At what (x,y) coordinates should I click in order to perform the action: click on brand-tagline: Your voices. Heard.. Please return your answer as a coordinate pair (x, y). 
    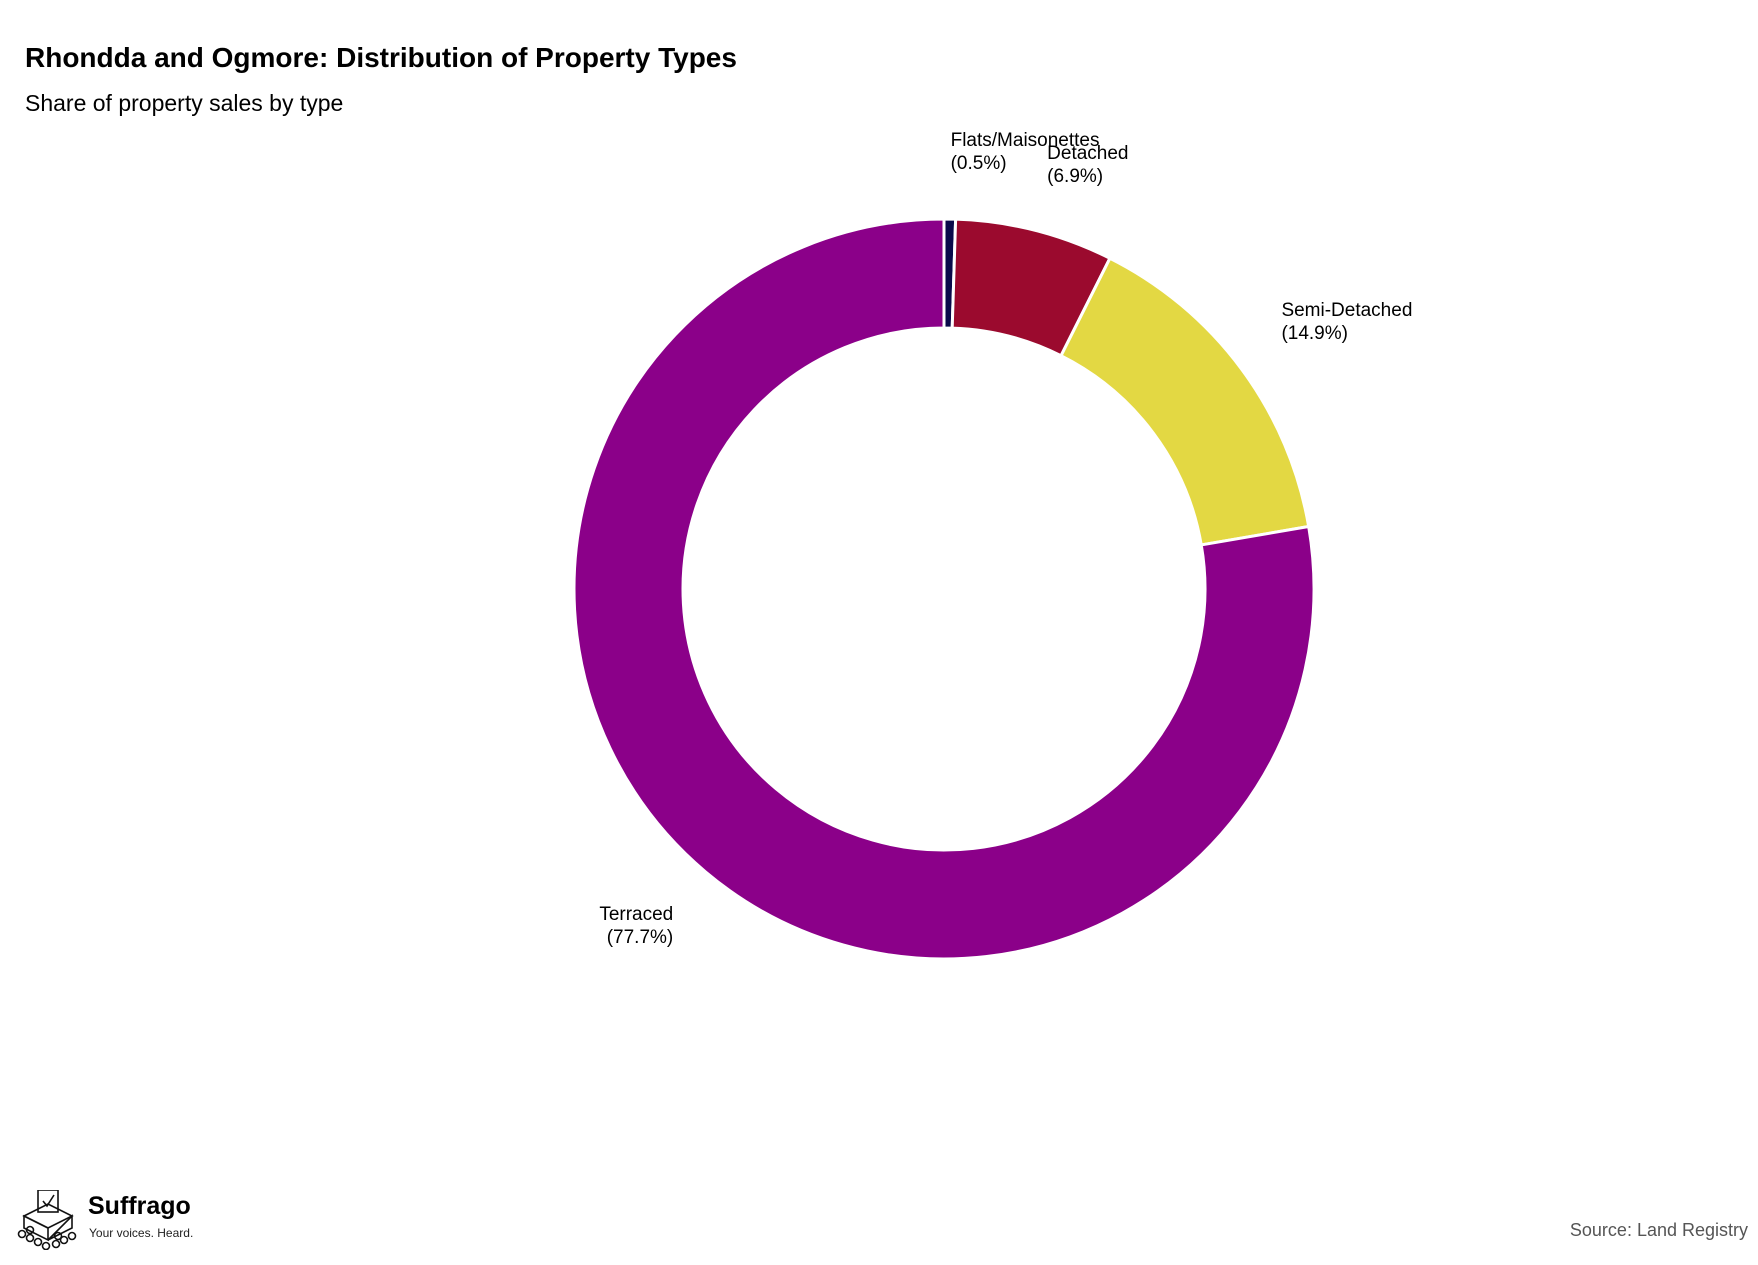
    Looking at the image, I should click on (141, 1233).